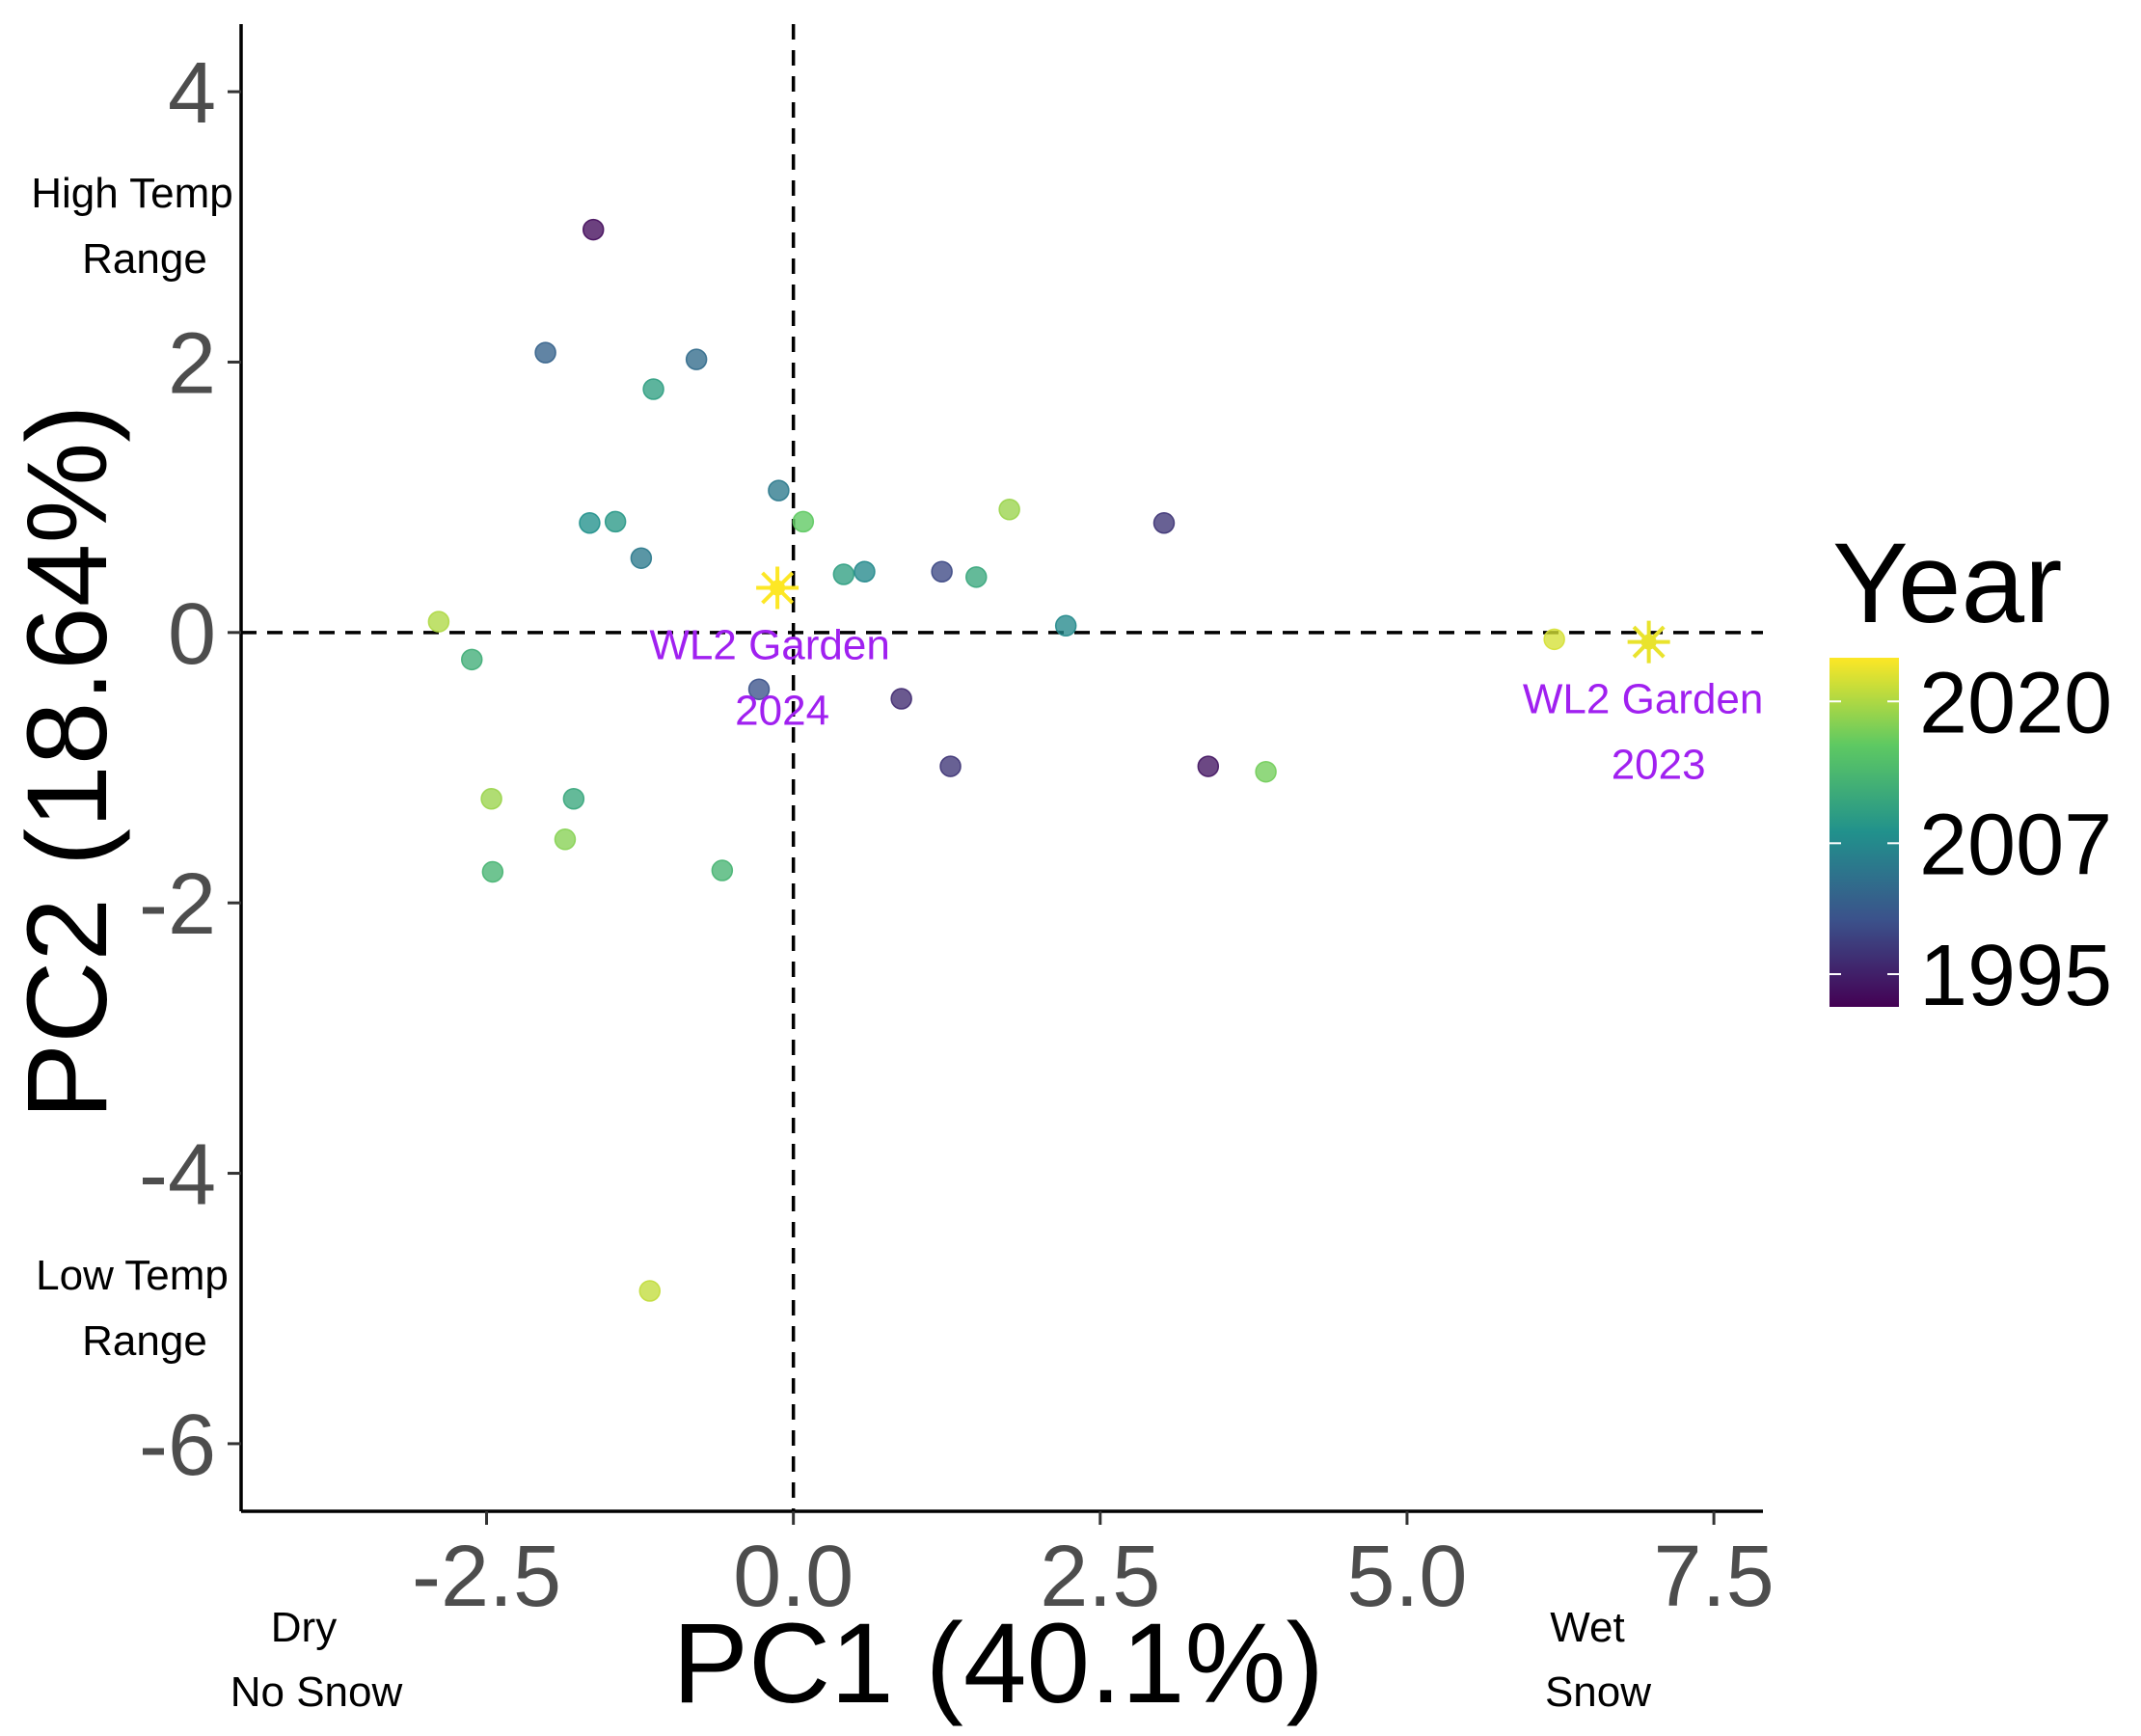 The height and width of the screenshot is (1736, 2141). I want to click on colorbar-ticks: 2020 2007 1995, so click(1971, 839).